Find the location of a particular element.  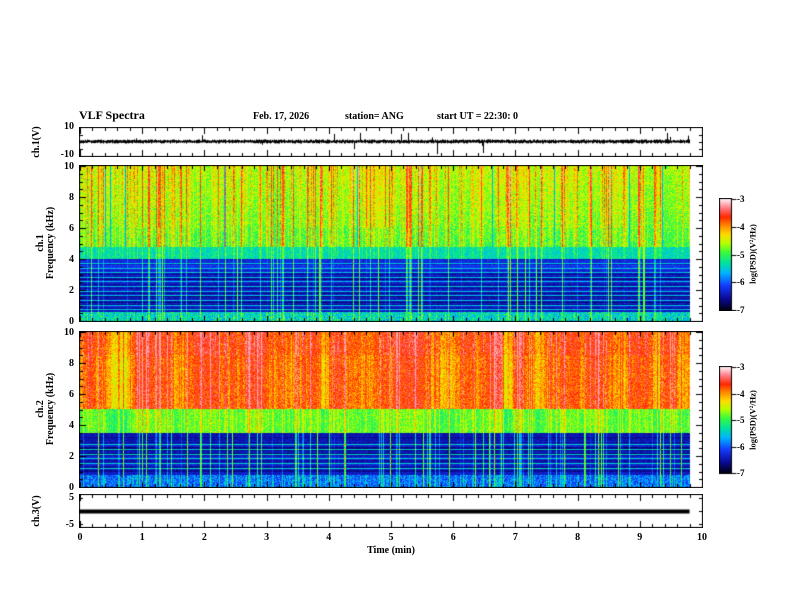

plot-title: VLF Spectra is located at coordinates (112, 115).